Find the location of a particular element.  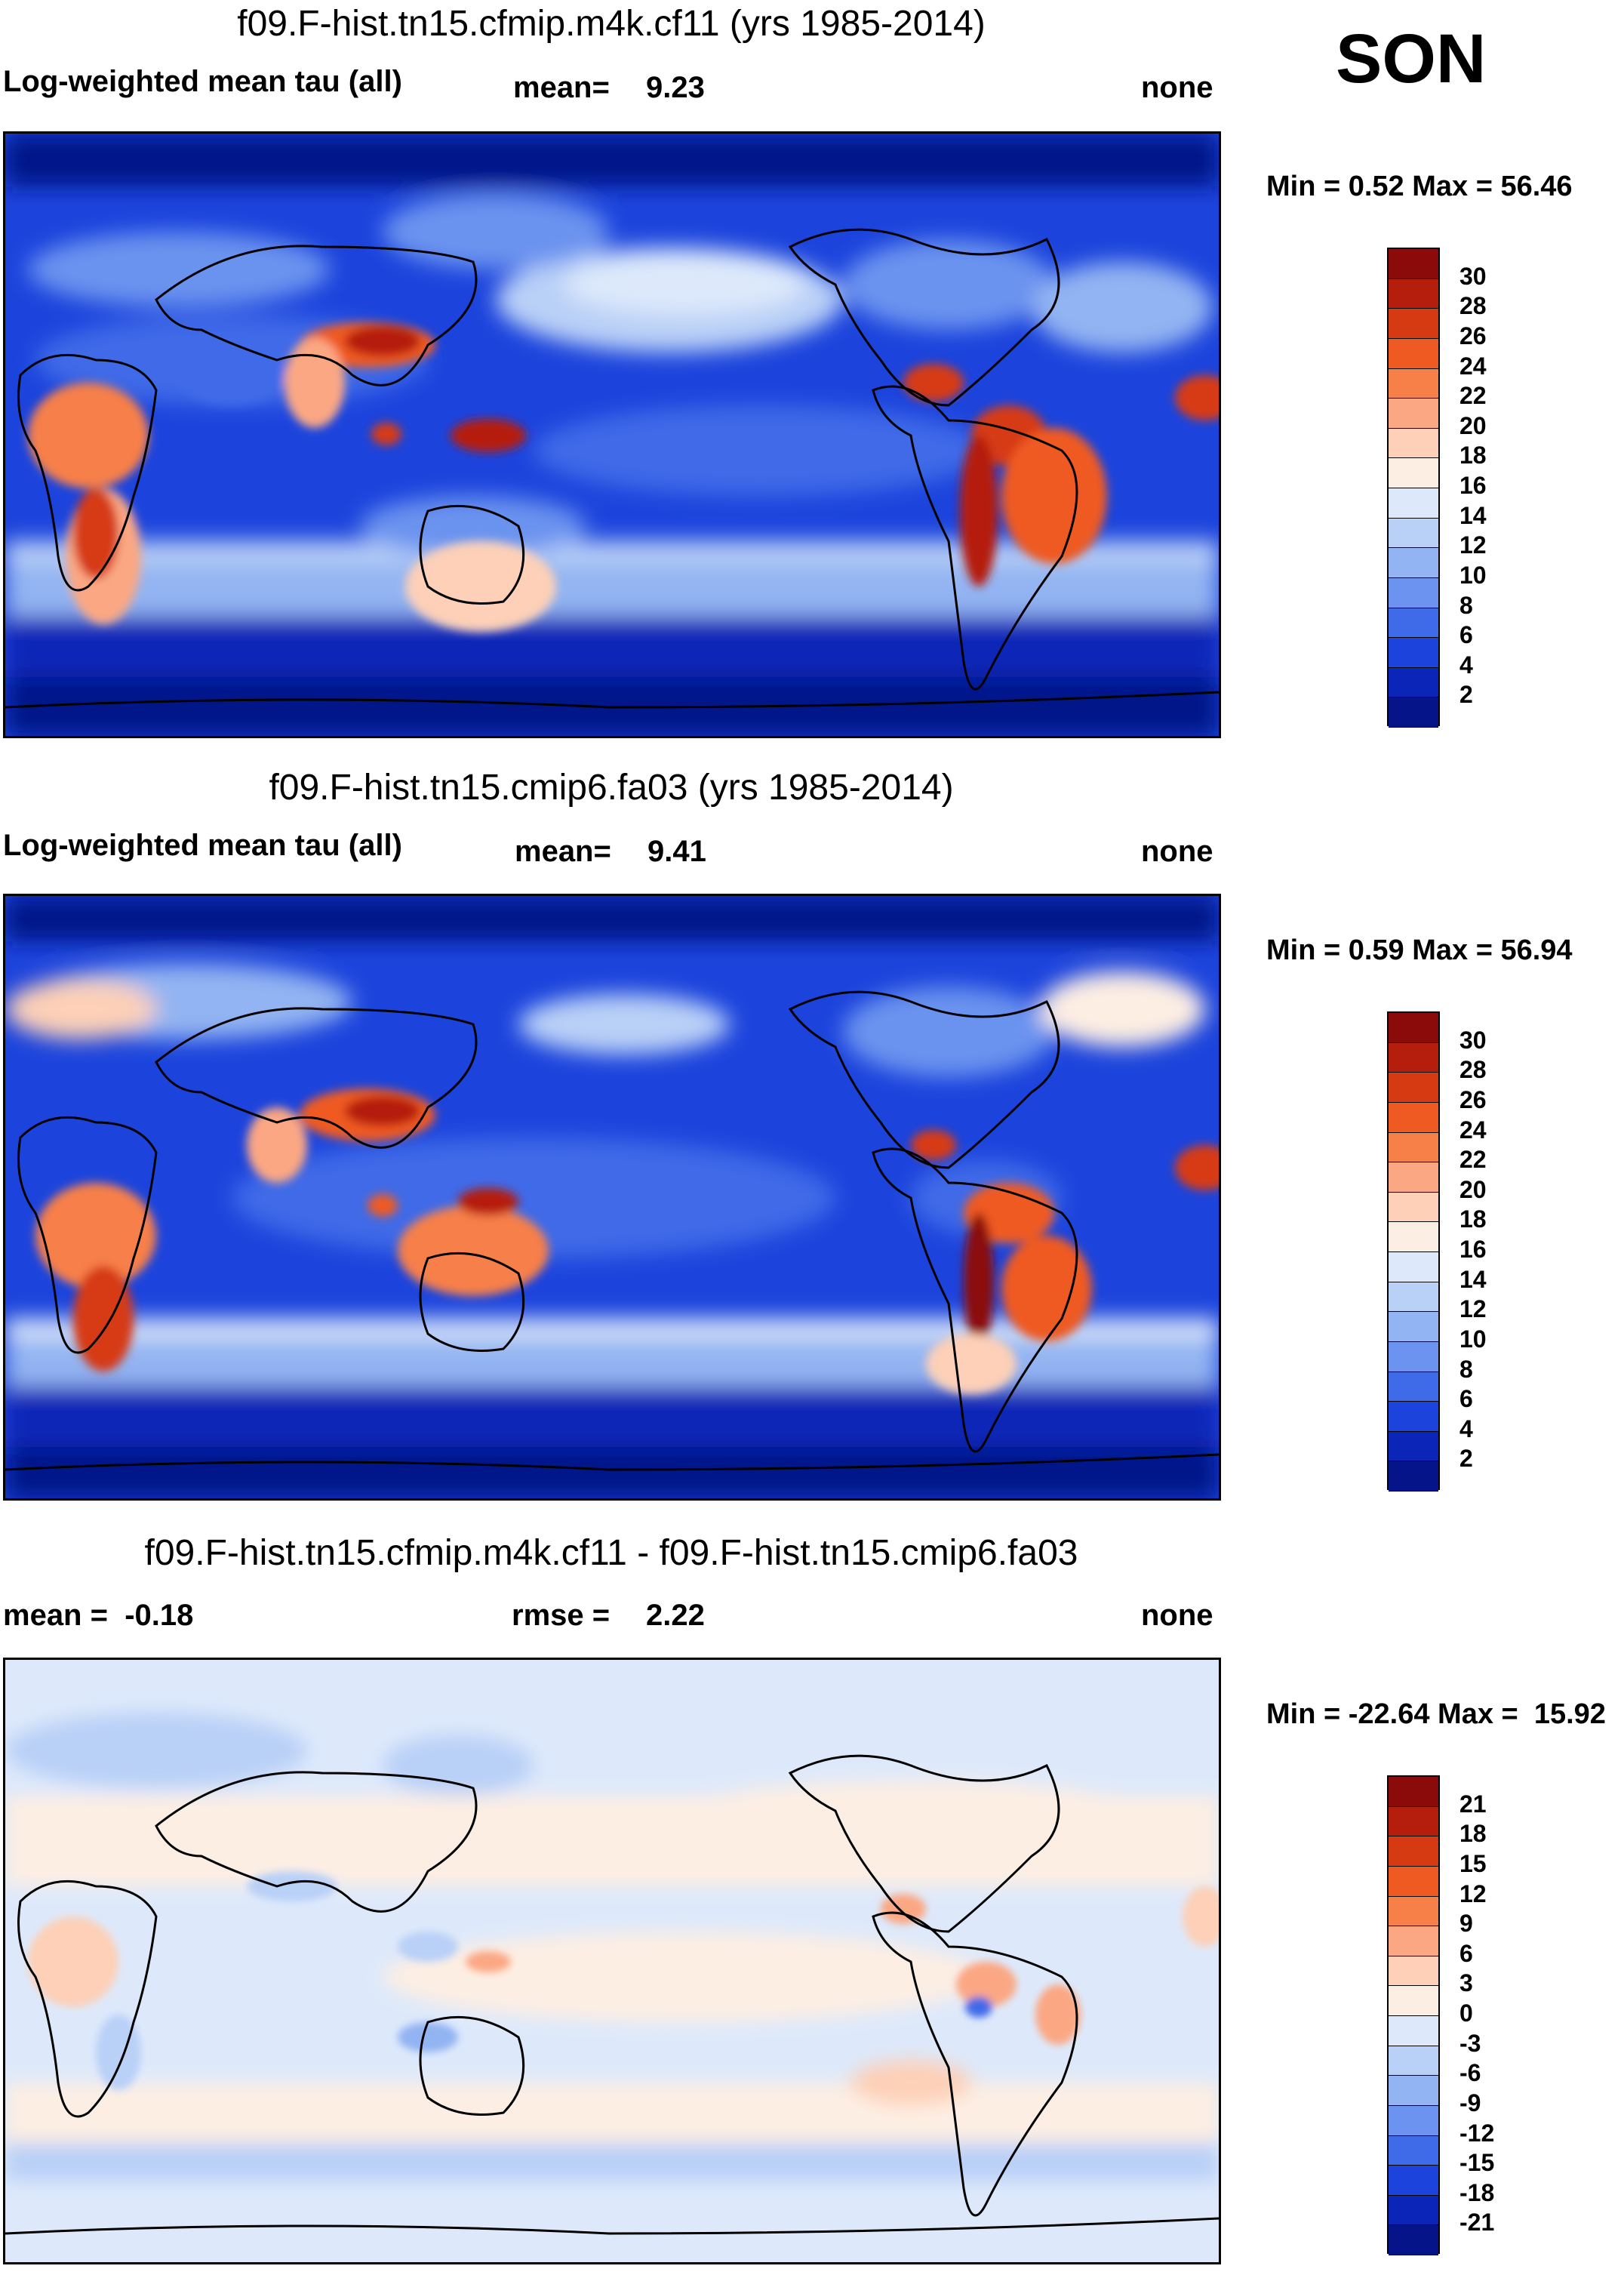

panel-3-center-value: 2.22 is located at coordinates (675, 1615).